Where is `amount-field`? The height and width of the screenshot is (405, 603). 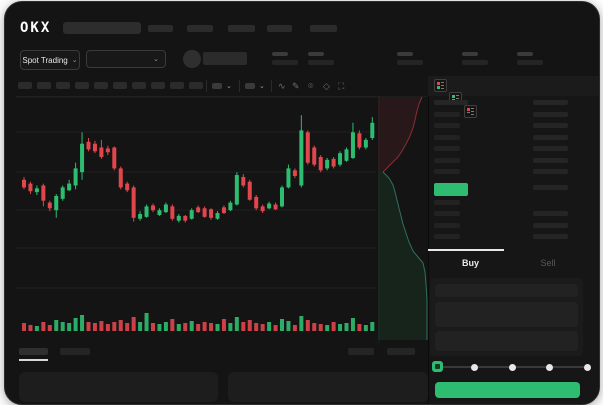
amount-field is located at coordinates (506, 314).